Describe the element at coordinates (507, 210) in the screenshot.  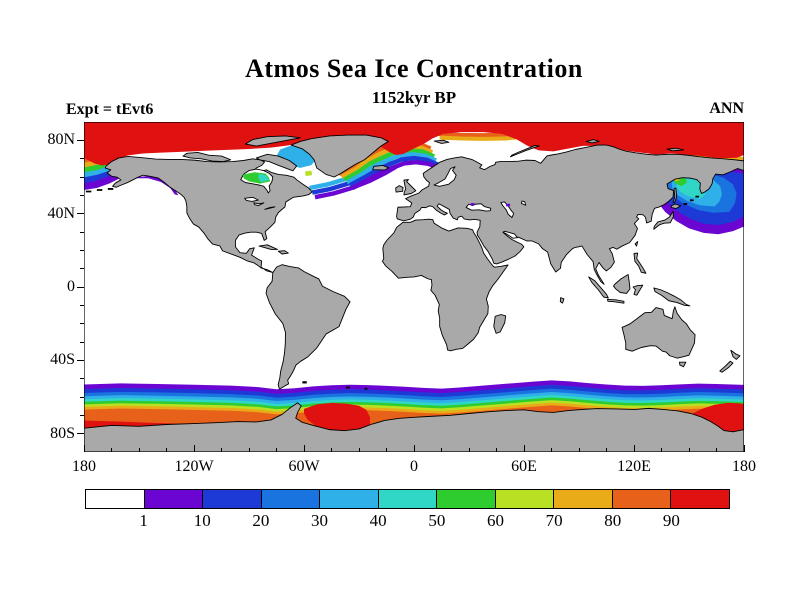
I see `caspian-sea` at that location.